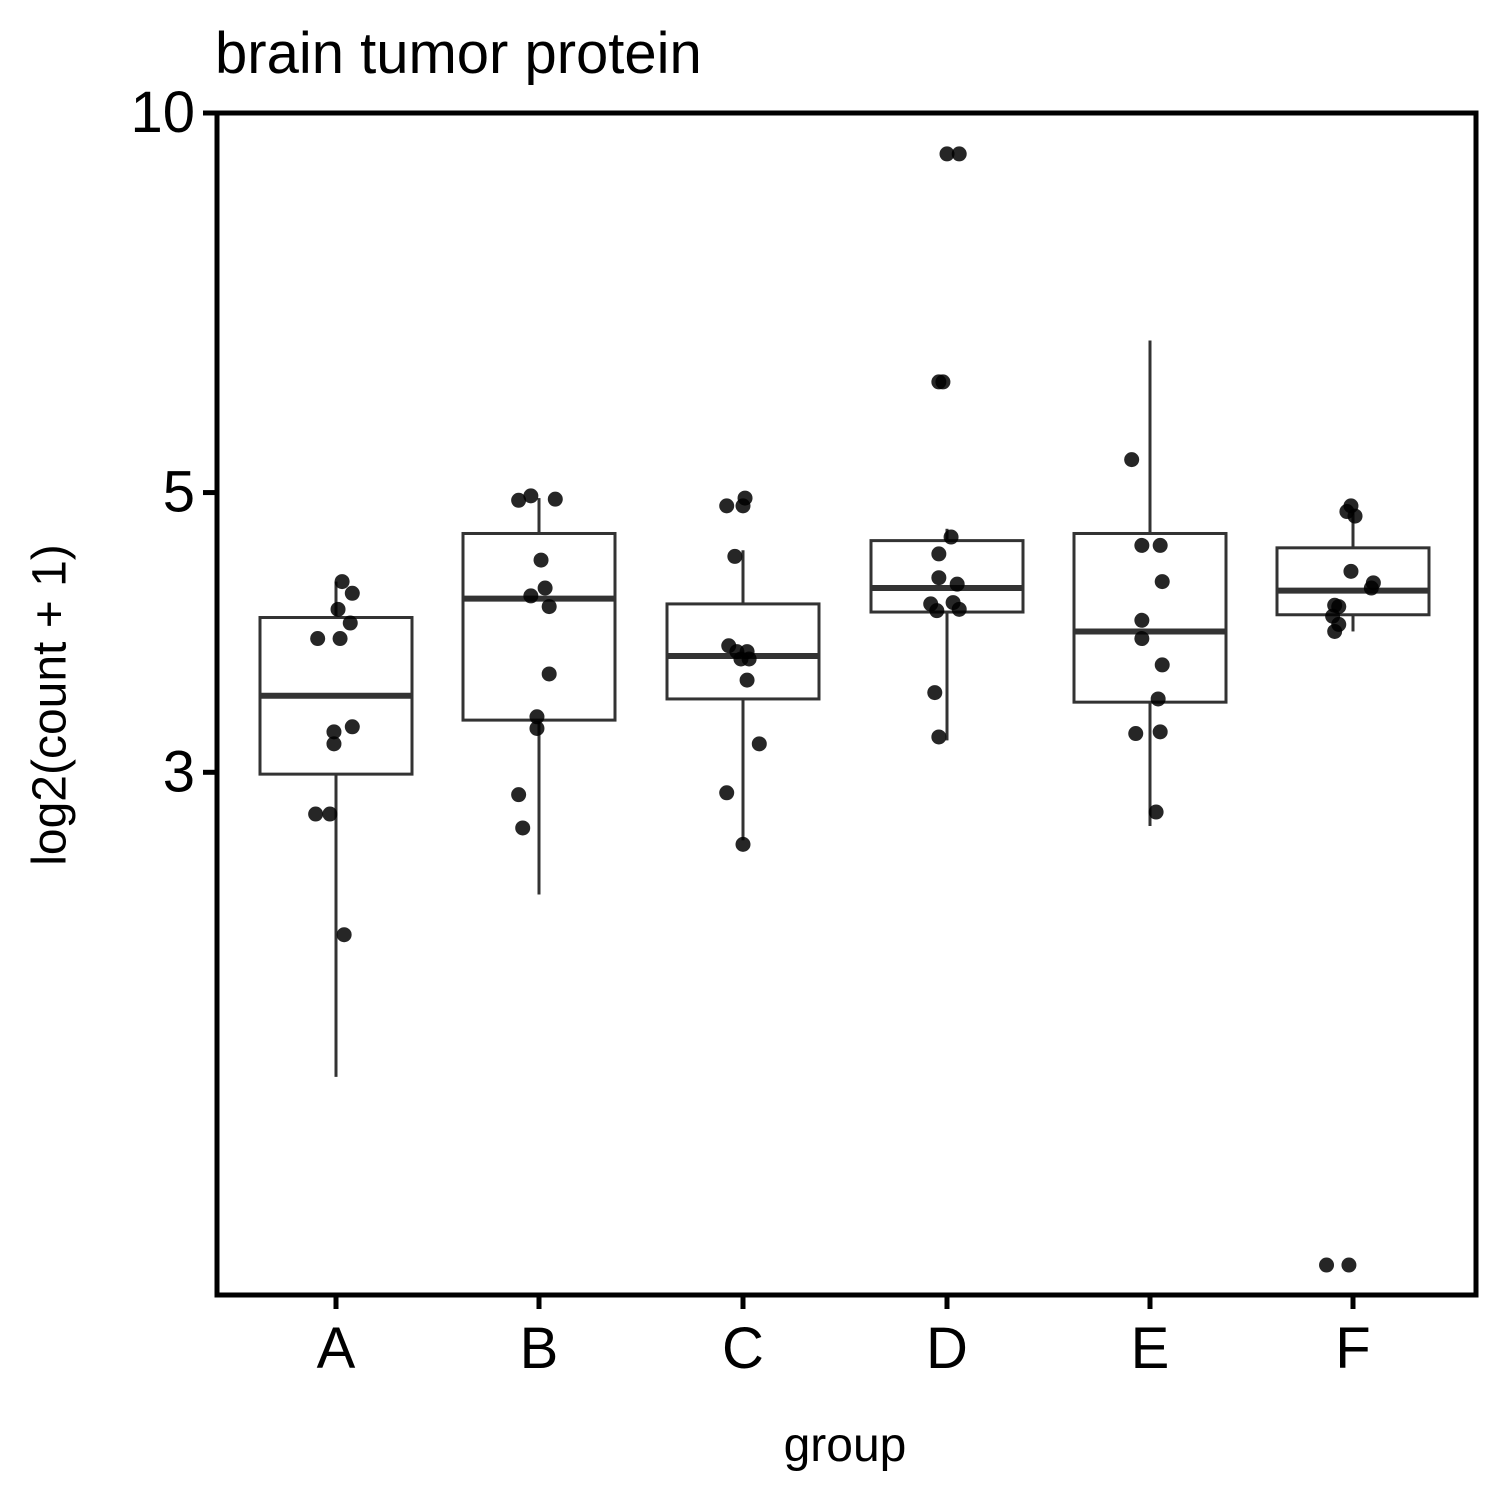  What do you see at coordinates (1353, 581) in the screenshot?
I see `box-F` at bounding box center [1353, 581].